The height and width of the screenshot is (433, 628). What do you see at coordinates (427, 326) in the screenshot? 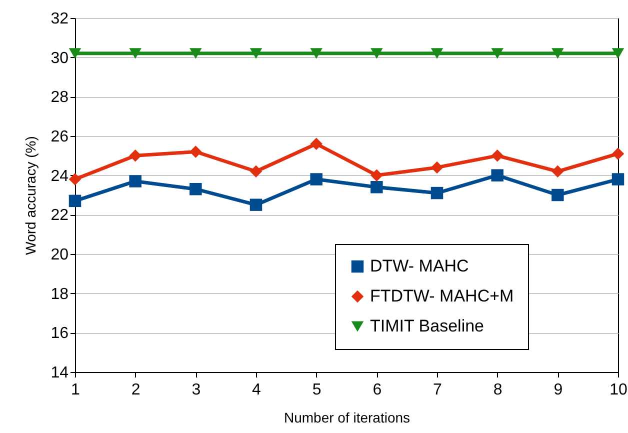
I see `legend-label: TIMIT Baseline` at bounding box center [427, 326].